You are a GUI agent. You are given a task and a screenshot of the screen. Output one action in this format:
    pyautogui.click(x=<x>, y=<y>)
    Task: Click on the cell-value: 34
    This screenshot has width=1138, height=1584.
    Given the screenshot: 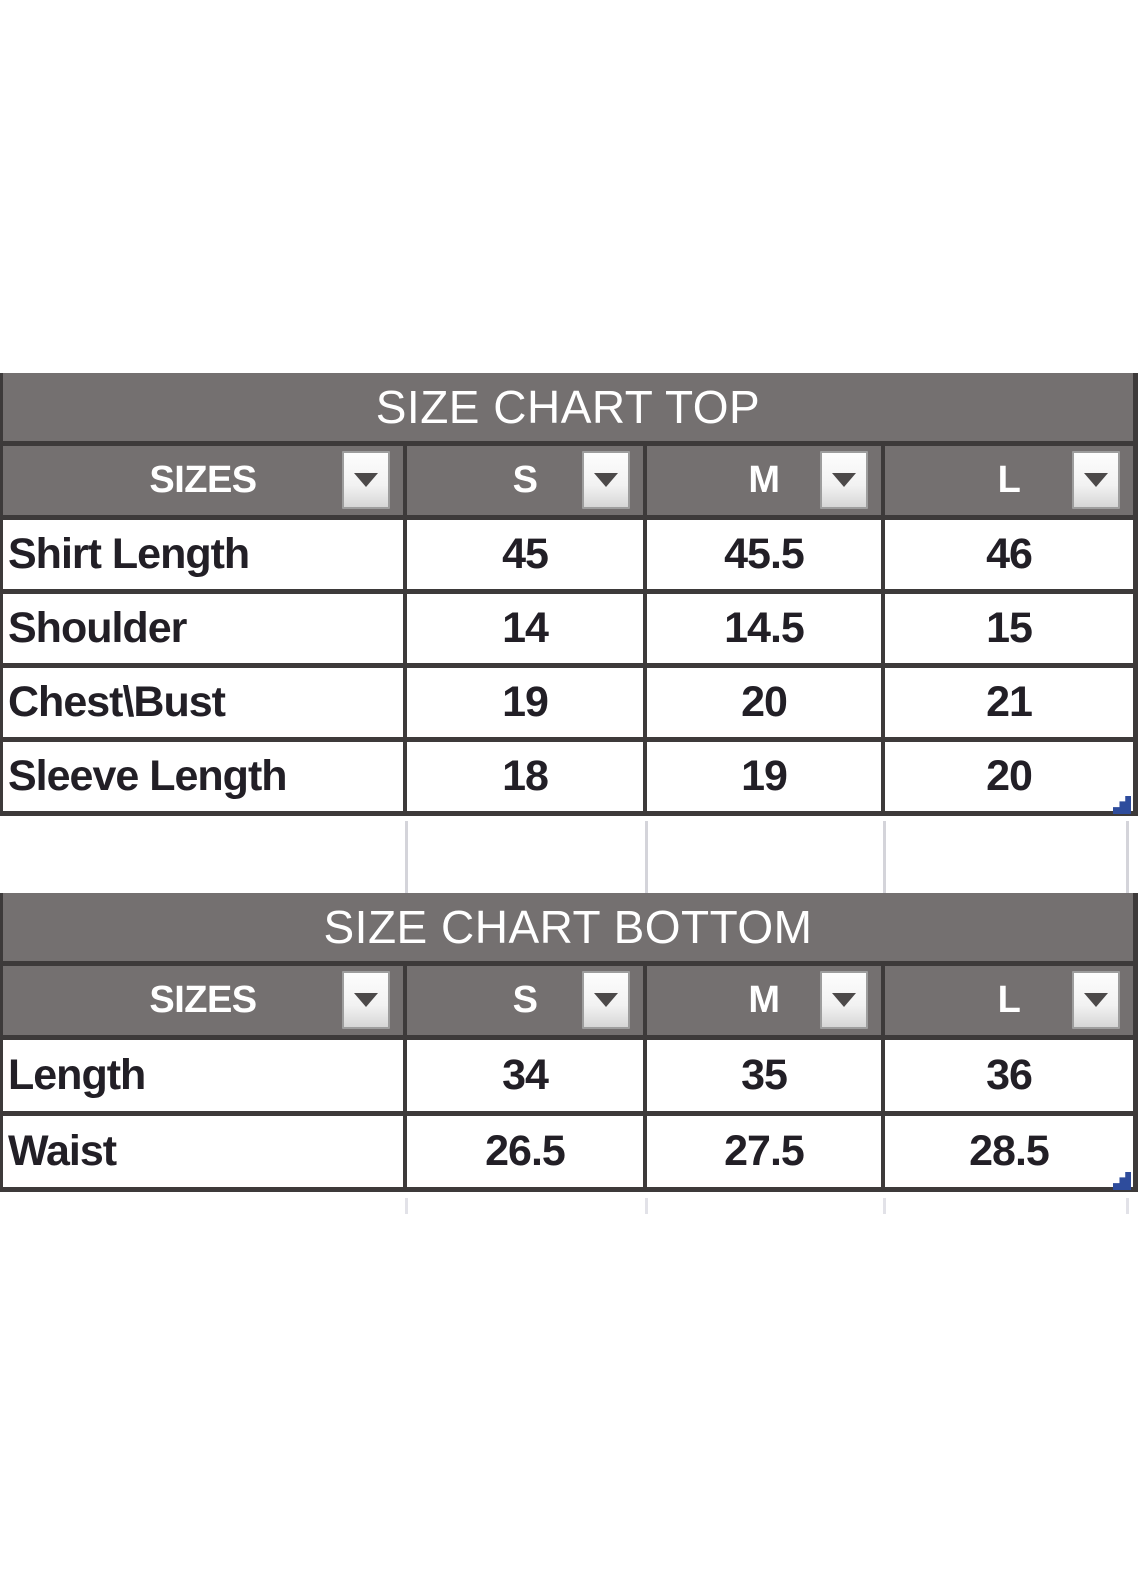 What is the action you would take?
    pyautogui.click(x=527, y=1075)
    